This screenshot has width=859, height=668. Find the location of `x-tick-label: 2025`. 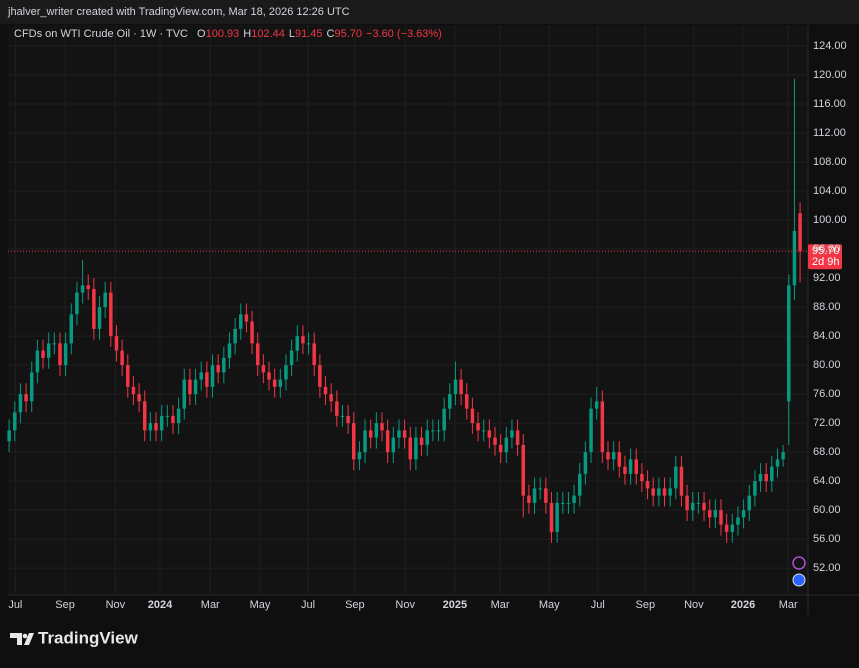

x-tick-label: 2025 is located at coordinates (455, 605).